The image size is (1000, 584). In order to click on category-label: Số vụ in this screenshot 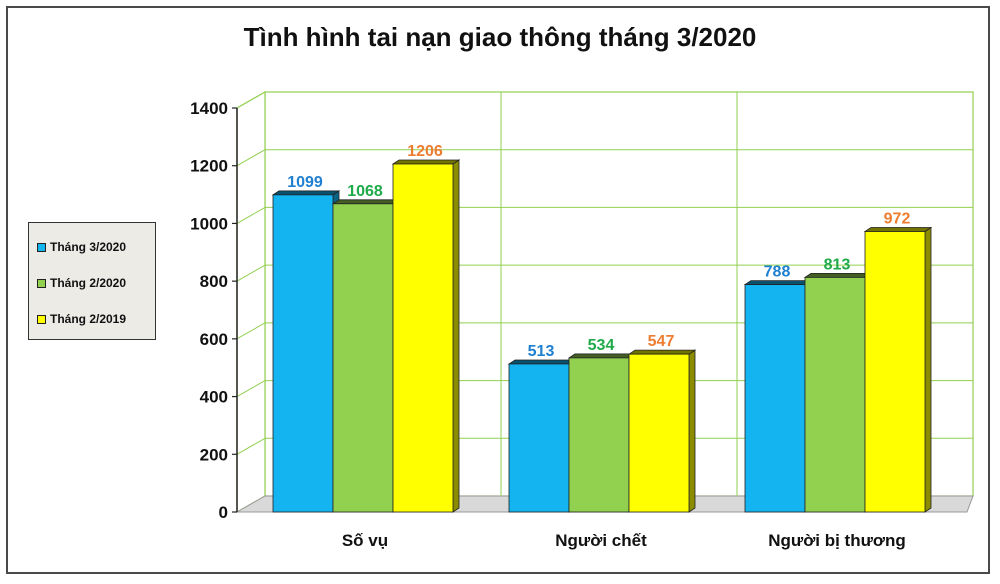, I will do `click(365, 540)`.